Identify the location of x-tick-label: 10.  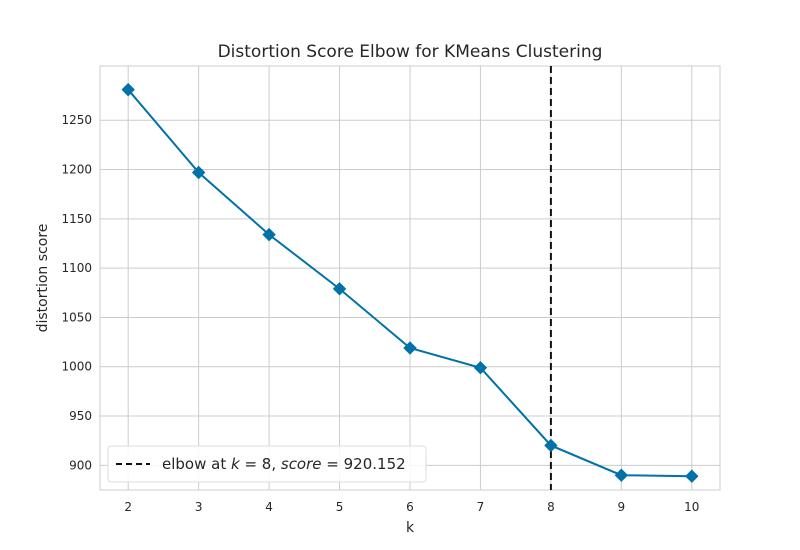
(691, 507).